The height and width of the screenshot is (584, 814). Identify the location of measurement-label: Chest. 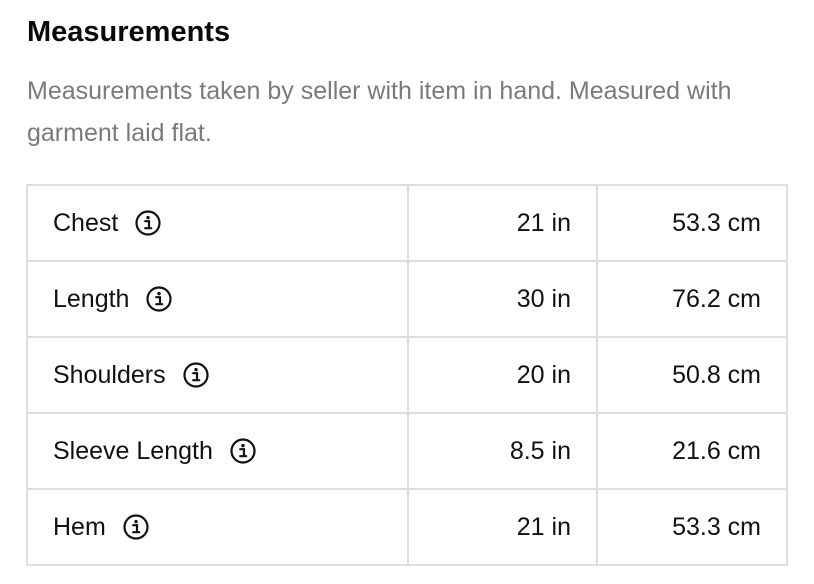
(86, 222).